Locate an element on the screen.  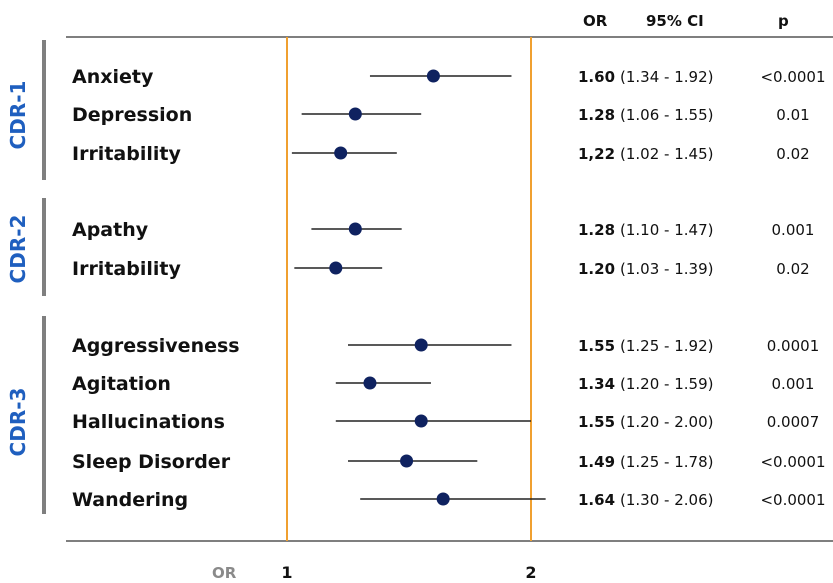
x-tick-label: 1 is located at coordinates (286, 572).